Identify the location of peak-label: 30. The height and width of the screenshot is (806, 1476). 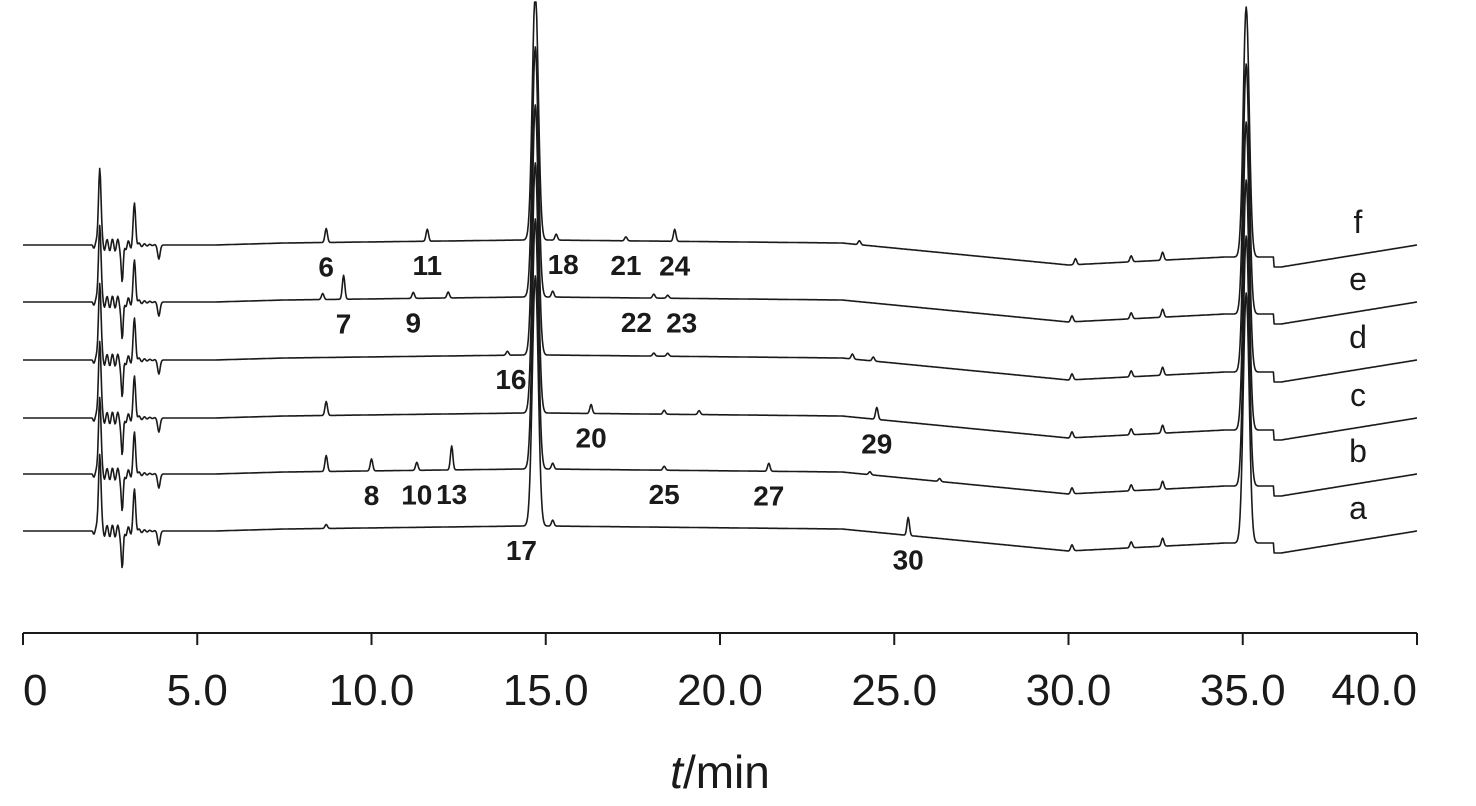
(908, 559).